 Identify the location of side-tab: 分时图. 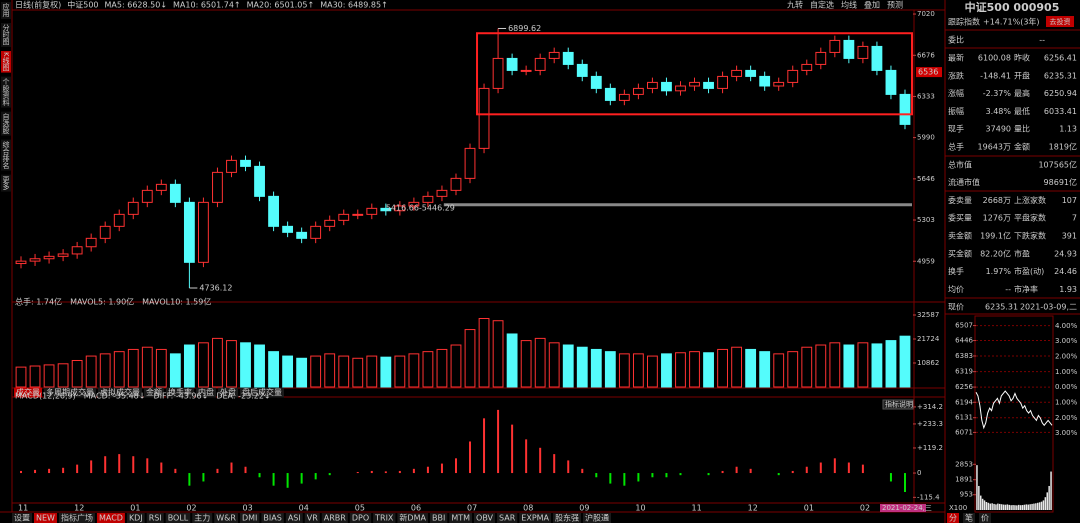
(6, 34).